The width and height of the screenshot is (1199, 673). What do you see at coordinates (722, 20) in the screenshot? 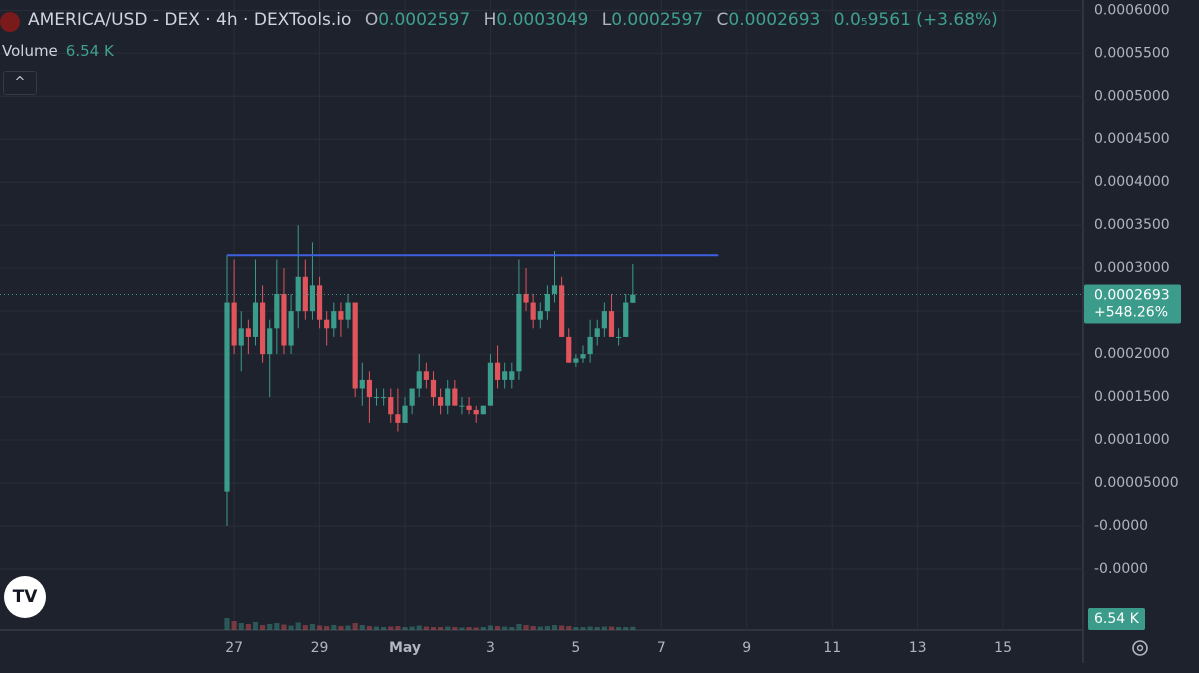
I see `c-key: C` at bounding box center [722, 20].